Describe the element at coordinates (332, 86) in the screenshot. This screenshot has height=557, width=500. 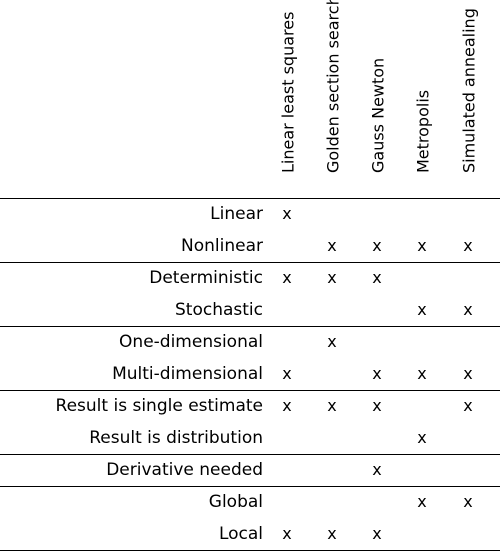
I see `column-header-label: Golden section search` at that location.